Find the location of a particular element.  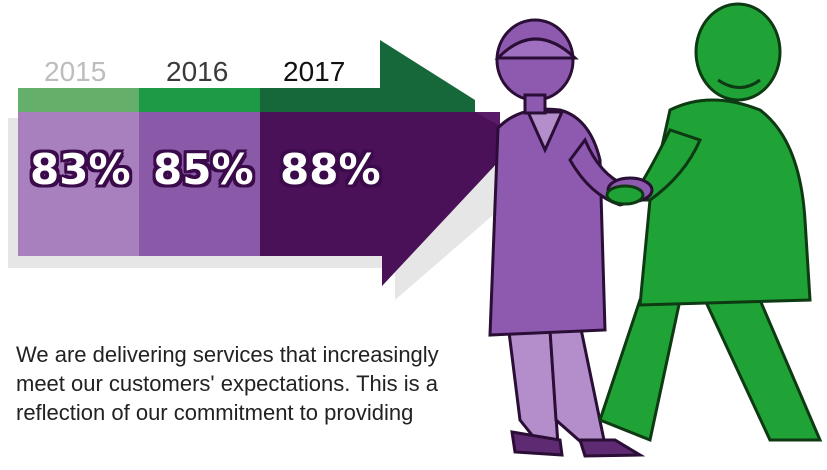

year-2017: 2017 is located at coordinates (314, 71).